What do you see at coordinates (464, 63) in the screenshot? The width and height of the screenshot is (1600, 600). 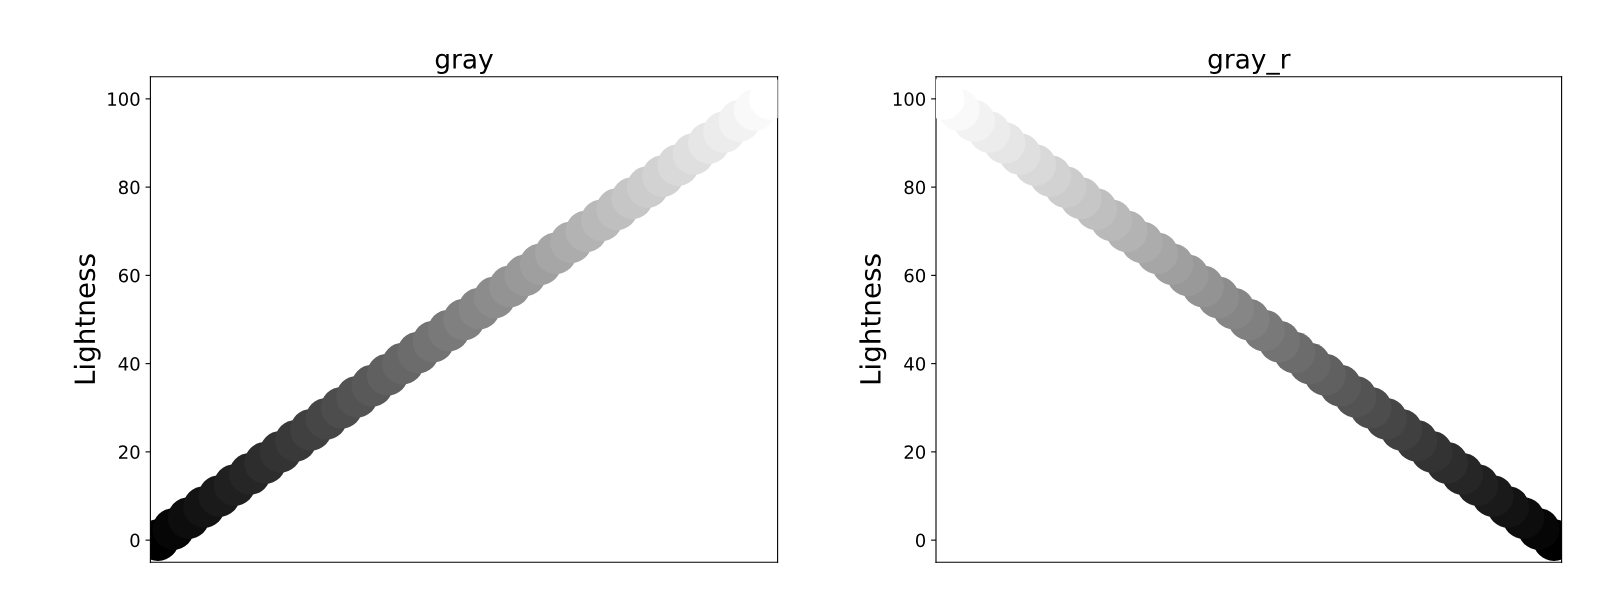 I see `chart-title: gray` at bounding box center [464, 63].